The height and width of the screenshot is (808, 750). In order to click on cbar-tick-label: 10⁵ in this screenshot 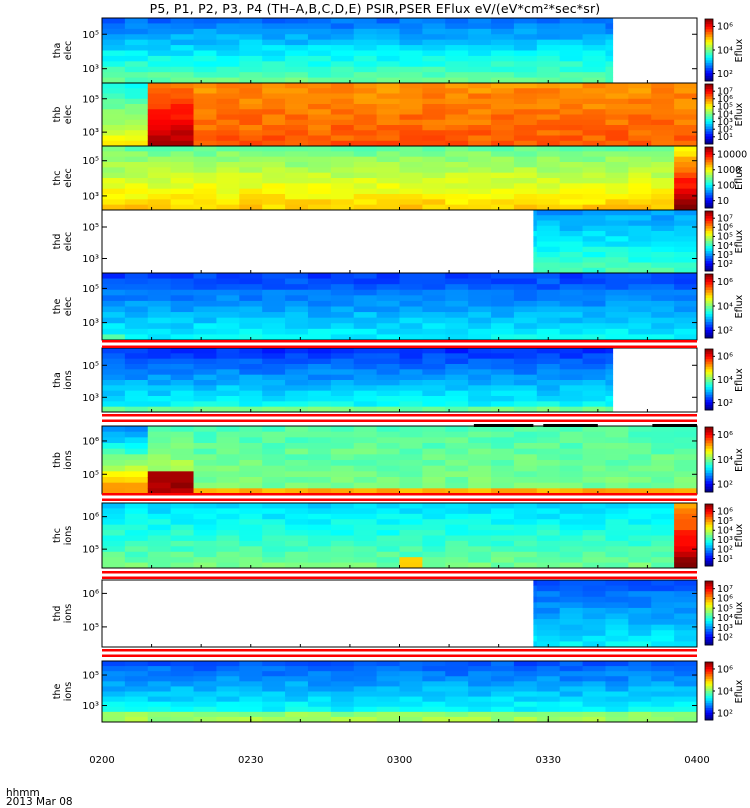, I will do `click(725, 521)`.